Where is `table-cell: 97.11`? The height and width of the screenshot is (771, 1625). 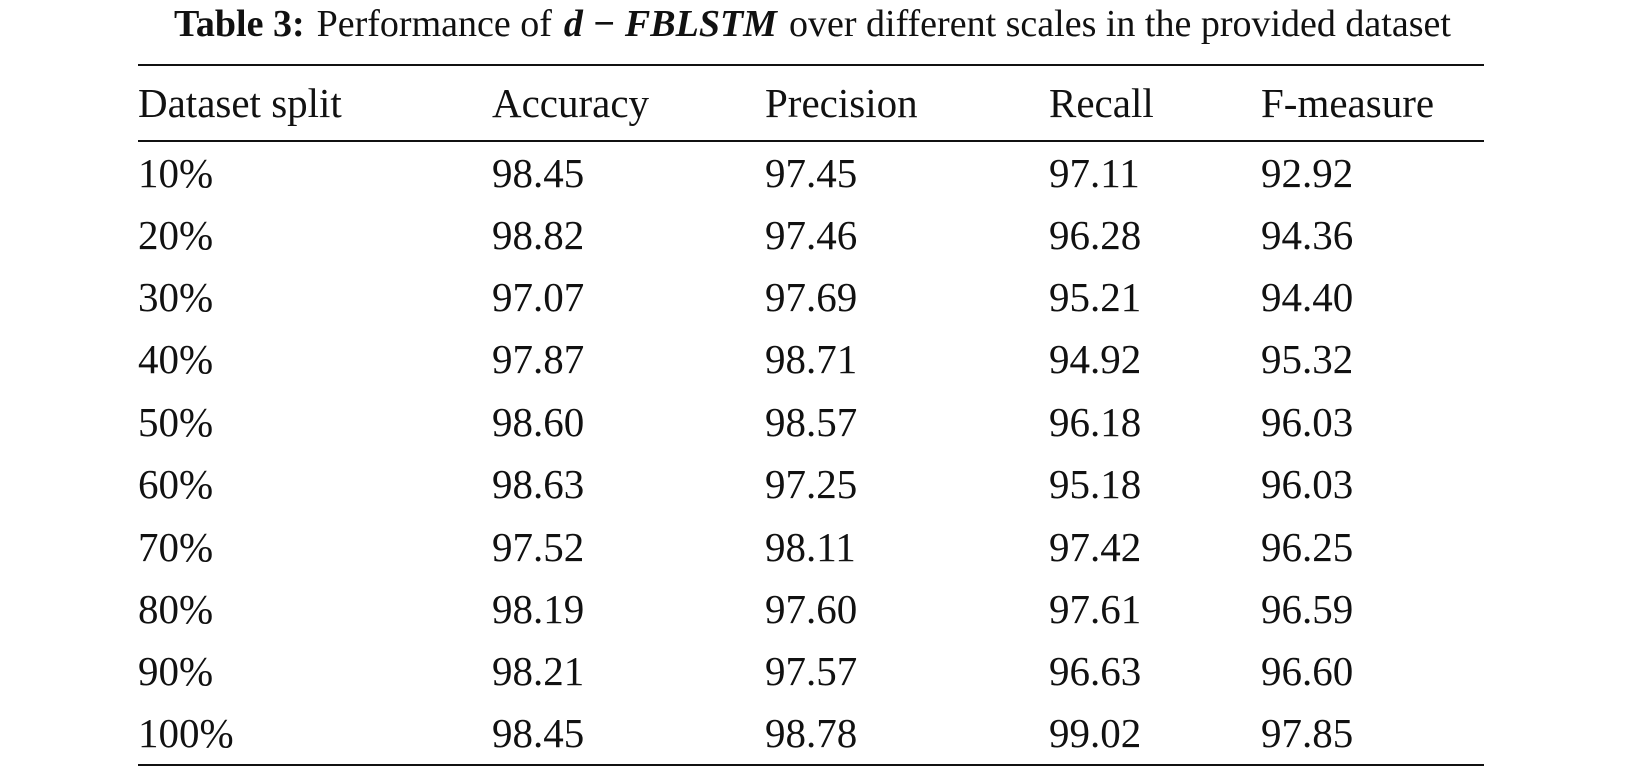 table-cell: 97.11 is located at coordinates (1094, 172).